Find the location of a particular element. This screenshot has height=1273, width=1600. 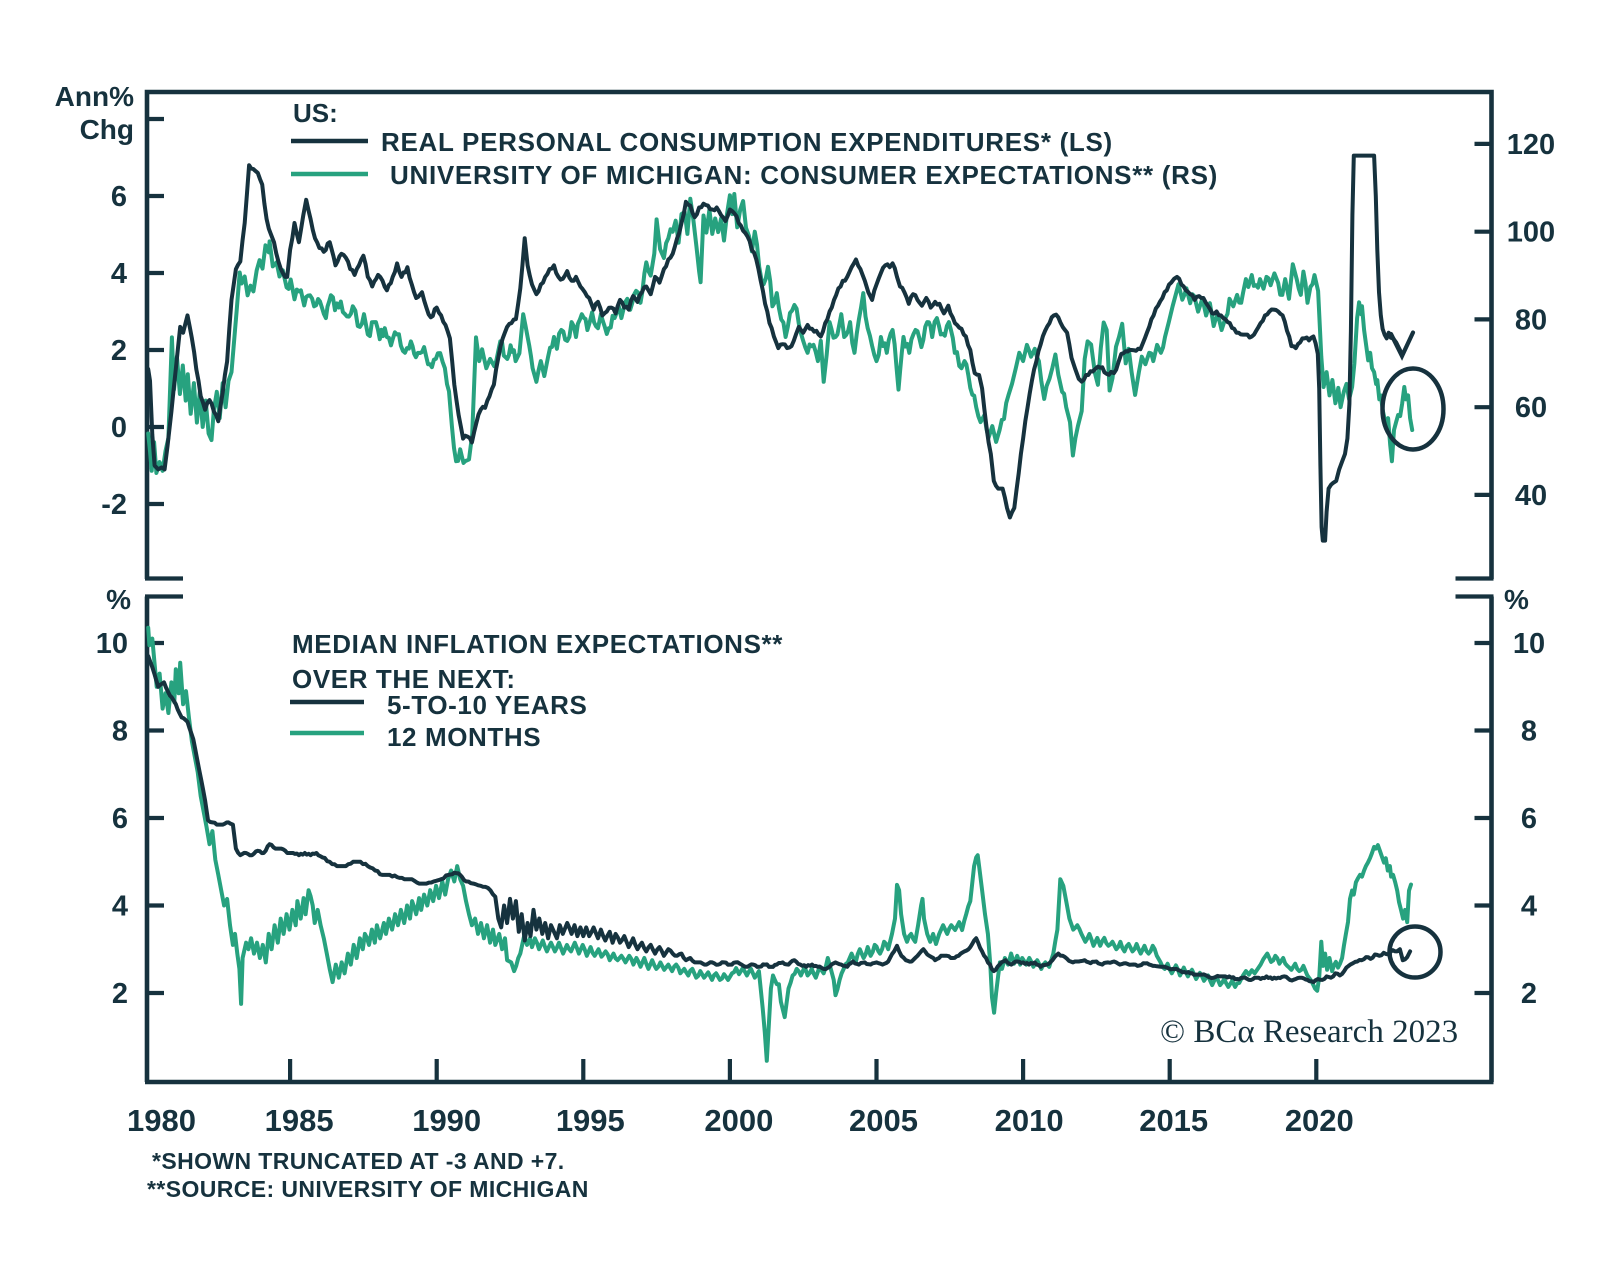

svg-text:**SOURCE: UNIVERSITY OF MICHIG: **SOURCE: UNIVERSITY OF MICHIGAN is located at coordinates (368, 1189).